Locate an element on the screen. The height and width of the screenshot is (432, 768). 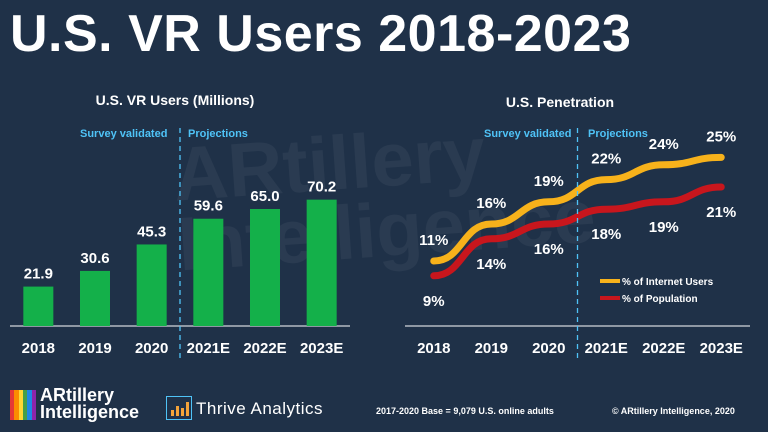
thrive-logo-text: Thrive Analytics is located at coordinates (260, 408).